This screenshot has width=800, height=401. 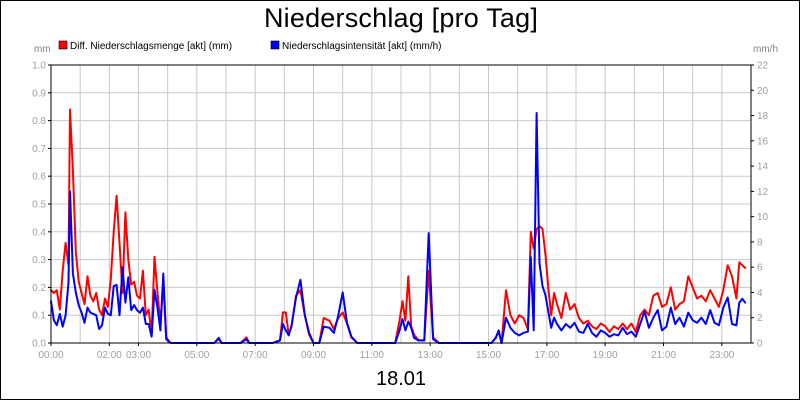 I want to click on right-tick-label: 6, so click(x=760, y=268).